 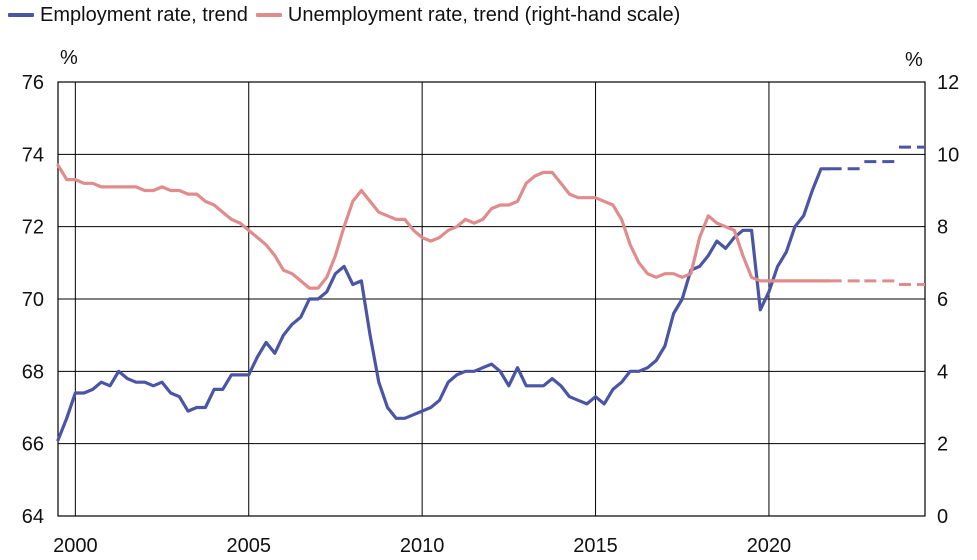 I want to click on y-right-tick-label: 2, so click(x=942, y=445).